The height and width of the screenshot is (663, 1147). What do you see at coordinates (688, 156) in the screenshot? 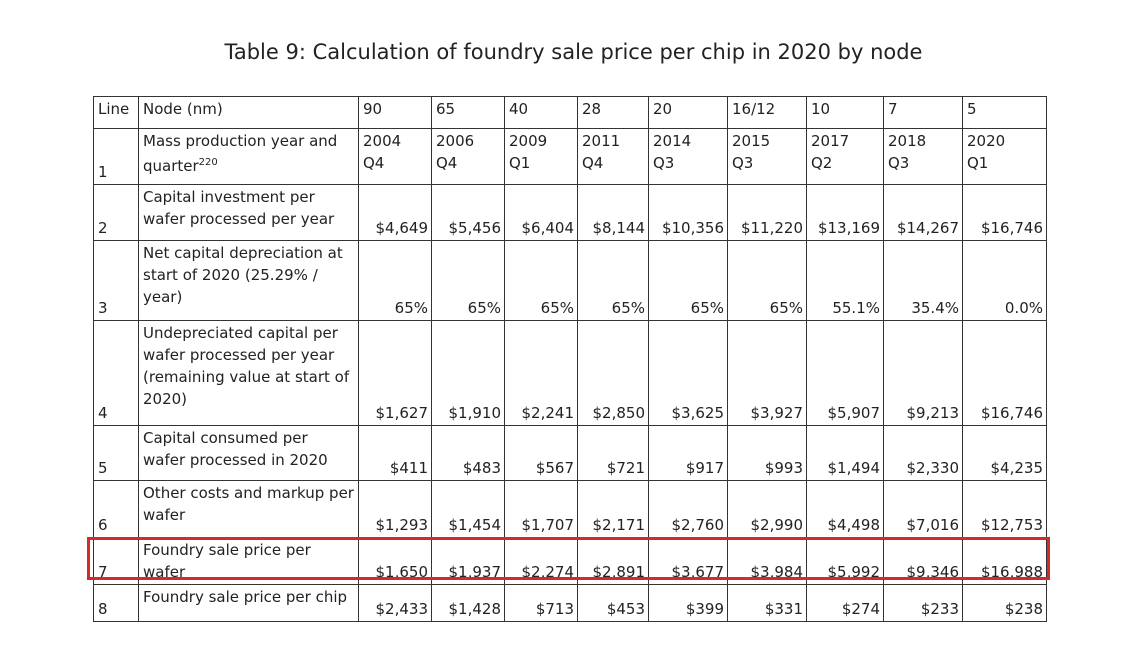
I see `value-cell: 2014 Q3` at bounding box center [688, 156].